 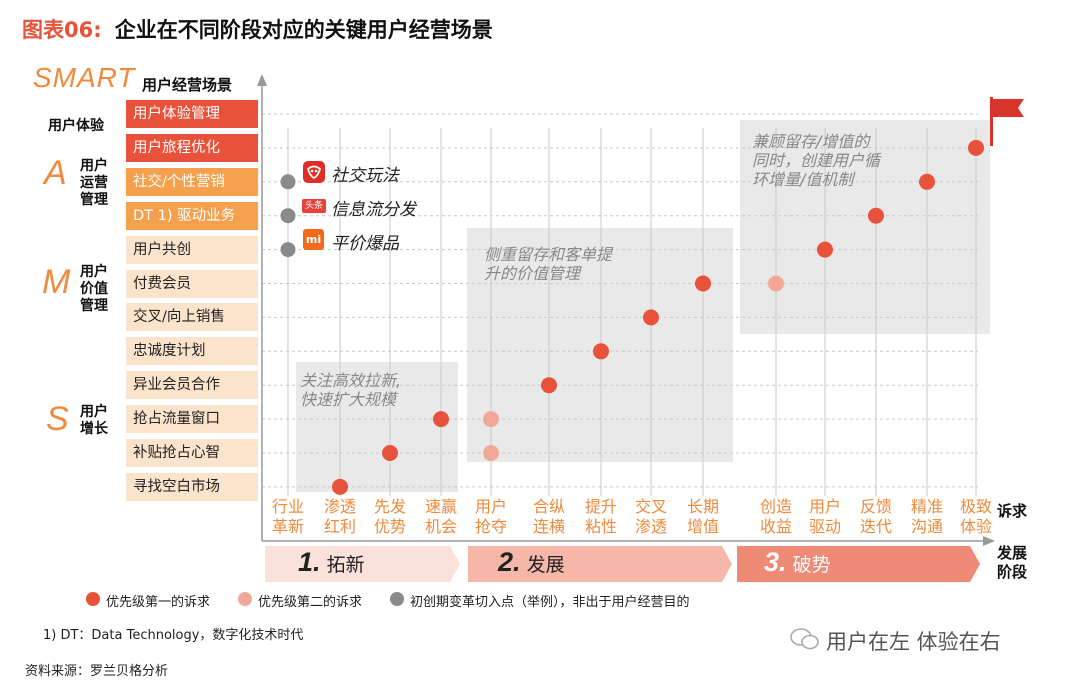 What do you see at coordinates (56, 282) in the screenshot?
I see `group-letter-m: M` at bounding box center [56, 282].